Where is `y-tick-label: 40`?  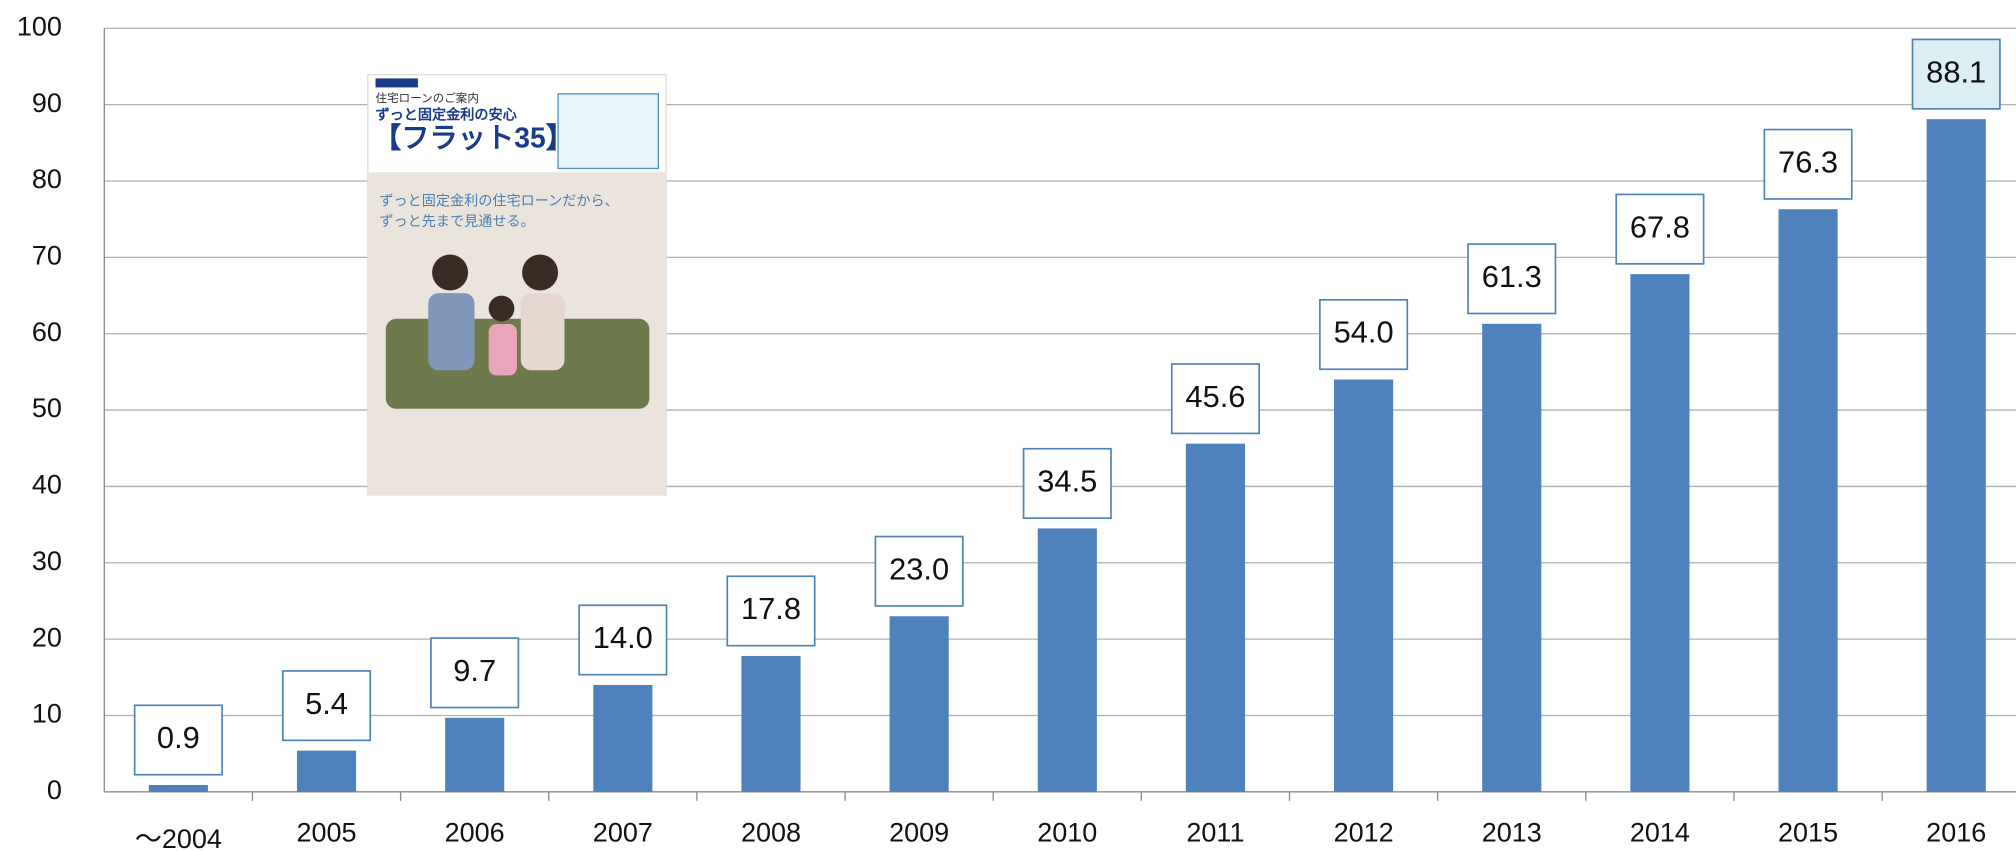 y-tick-label: 40 is located at coordinates (47, 485).